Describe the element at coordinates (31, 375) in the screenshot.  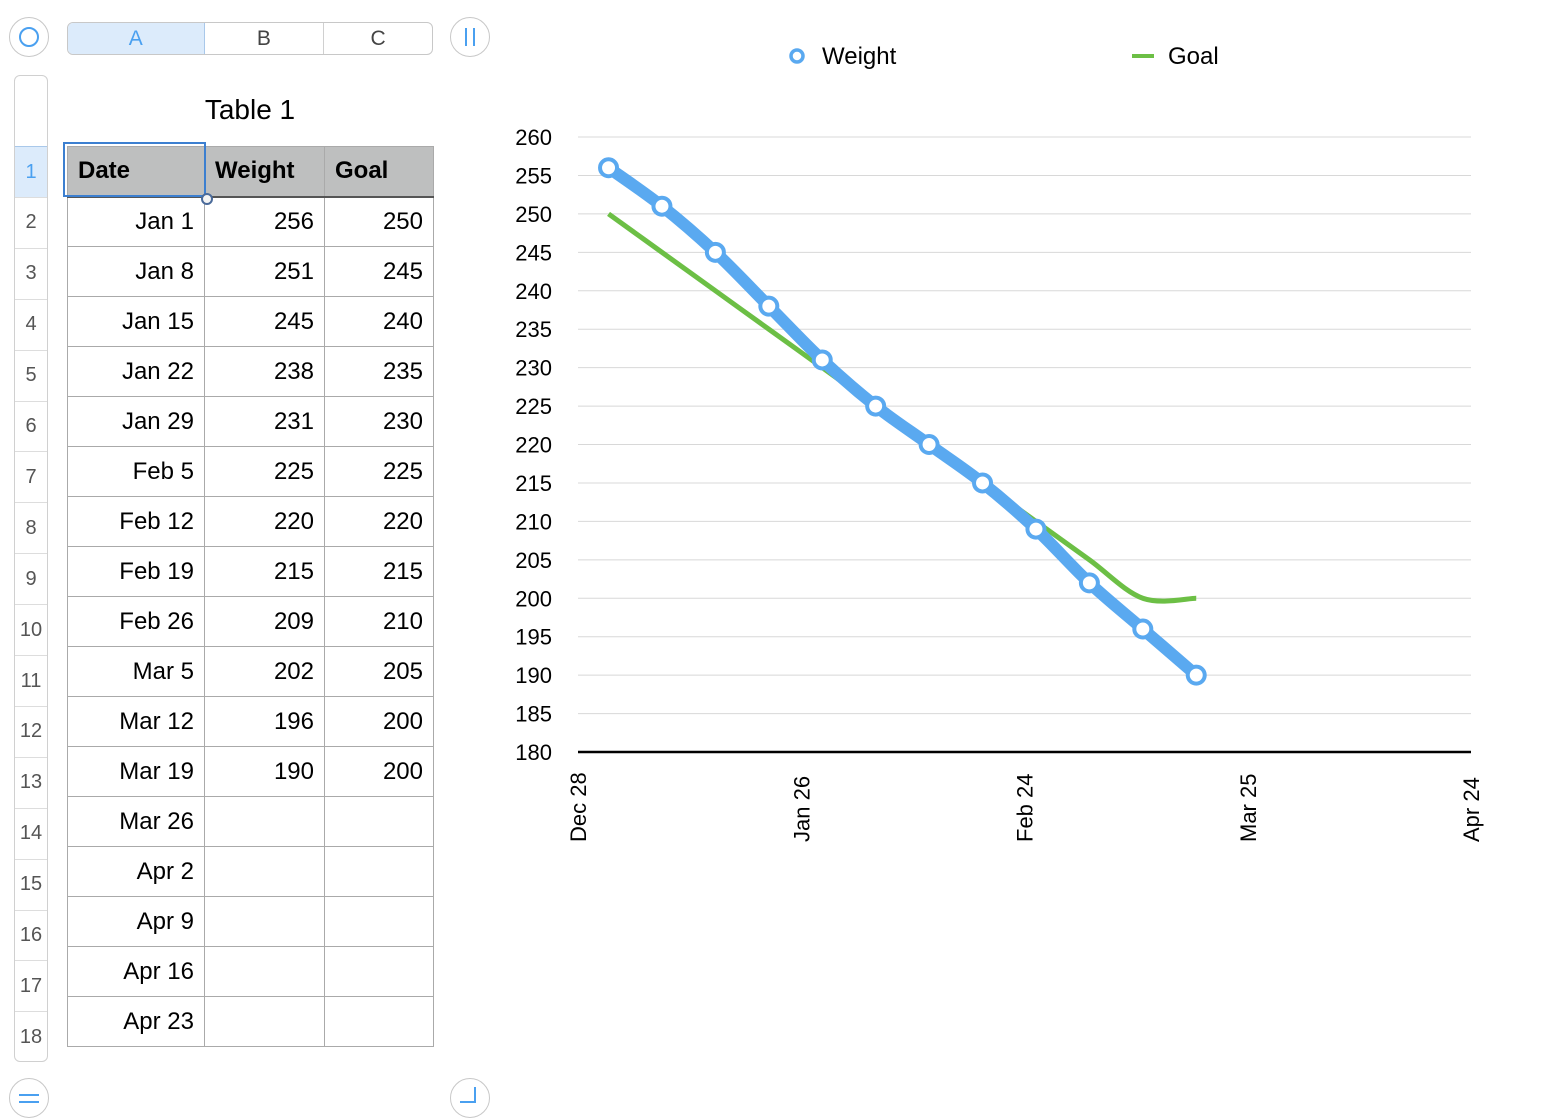
I see `row-number: 5` at that location.